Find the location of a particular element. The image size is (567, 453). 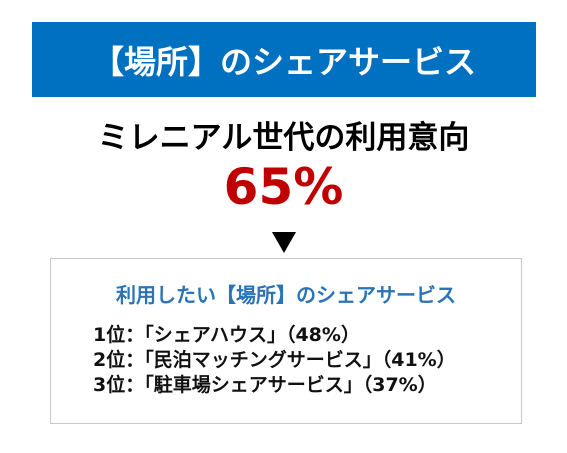

list-item: 1位：「シェアハウス」（48%） is located at coordinates (226, 335).